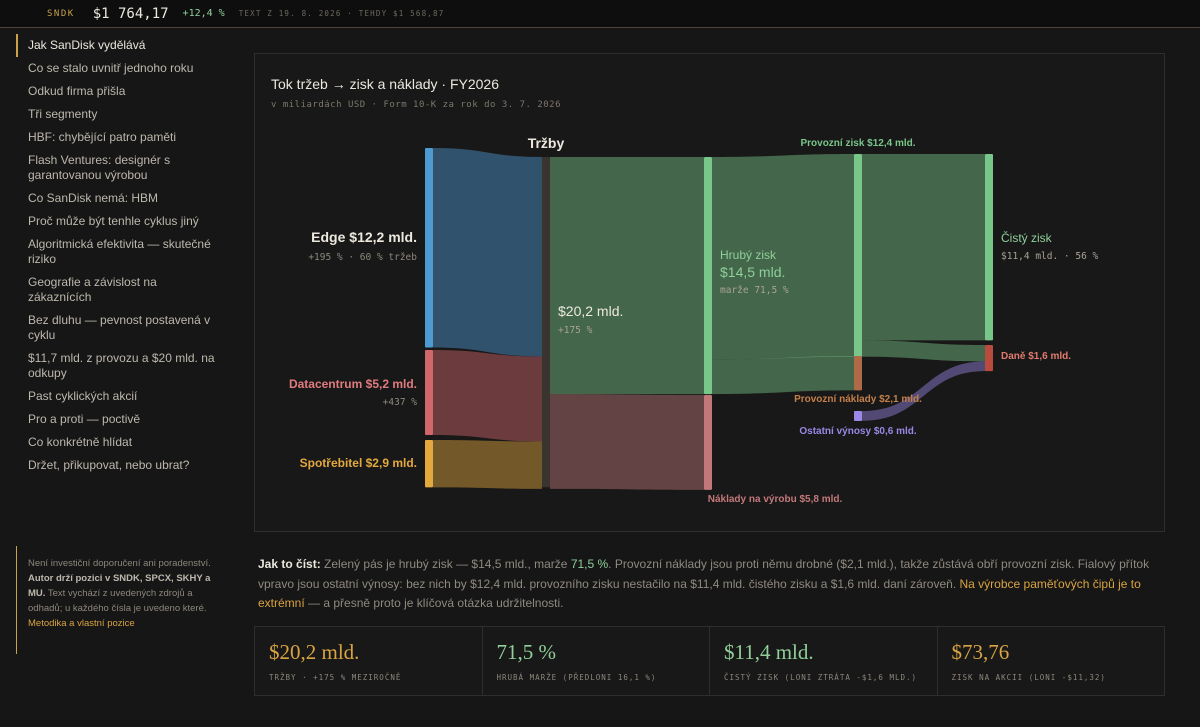  Describe the element at coordinates (575, 330) in the screenshot. I see `sublabel-revenue: +175 %` at that location.